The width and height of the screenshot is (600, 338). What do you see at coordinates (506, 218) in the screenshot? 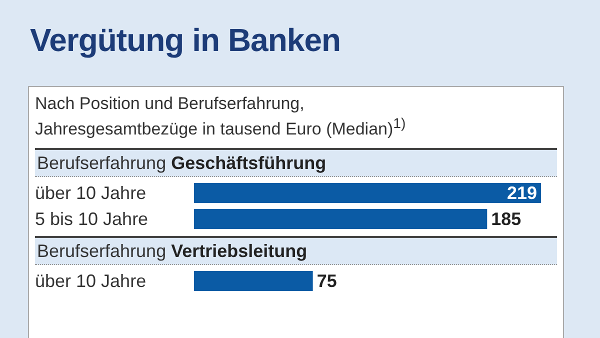
I see `data-label: 185` at bounding box center [506, 218].